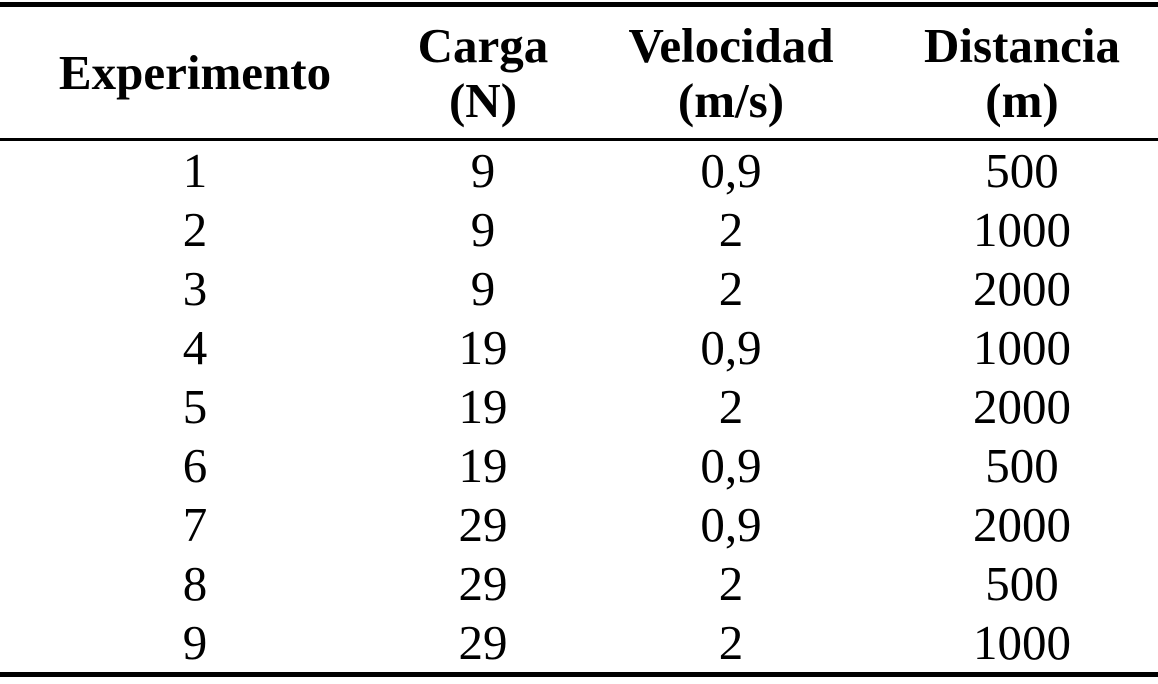  I want to click on column-header-carga: Carga (N), so click(483, 72).